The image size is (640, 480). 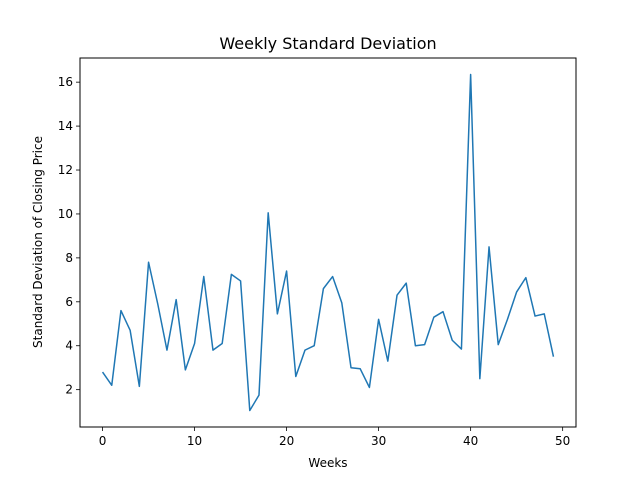 I want to click on x-axis-ticks: 0 10 20 30 40 50, so click(x=334, y=437).